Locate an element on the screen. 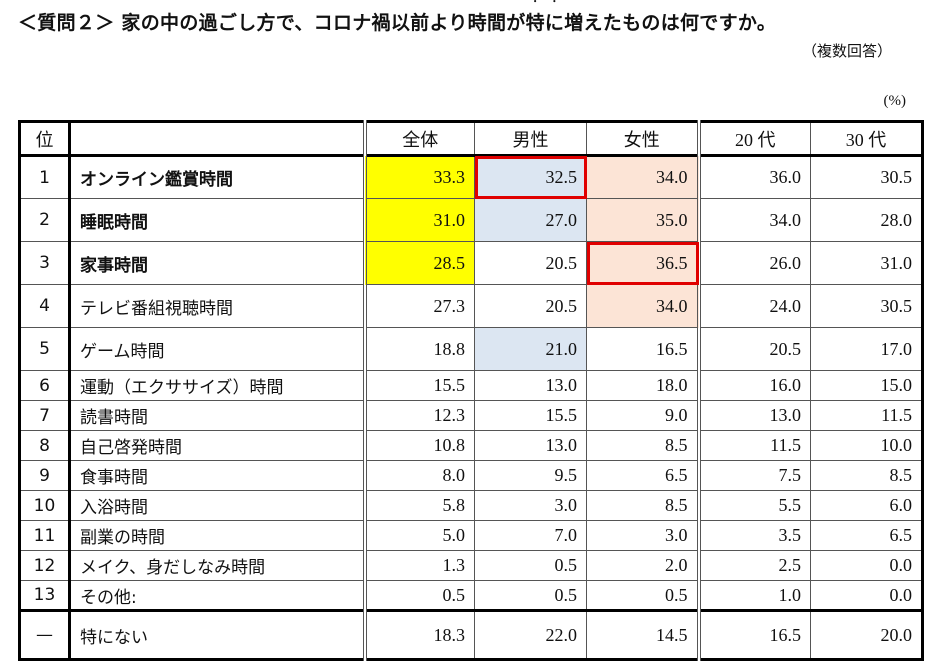 The image size is (940, 661). male-cell: 27.0 is located at coordinates (530, 220).